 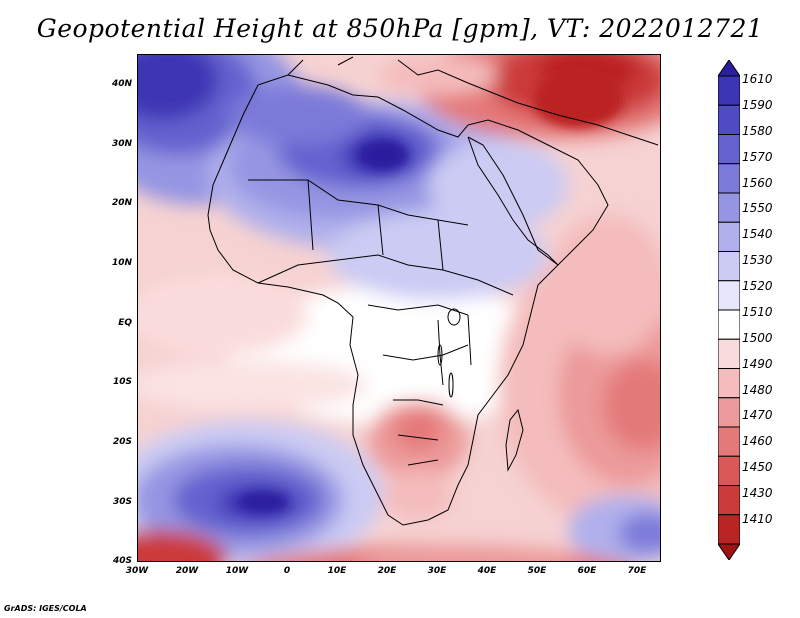 What do you see at coordinates (121, 203) in the screenshot?
I see `lat-tick-label: 20N` at bounding box center [121, 203].